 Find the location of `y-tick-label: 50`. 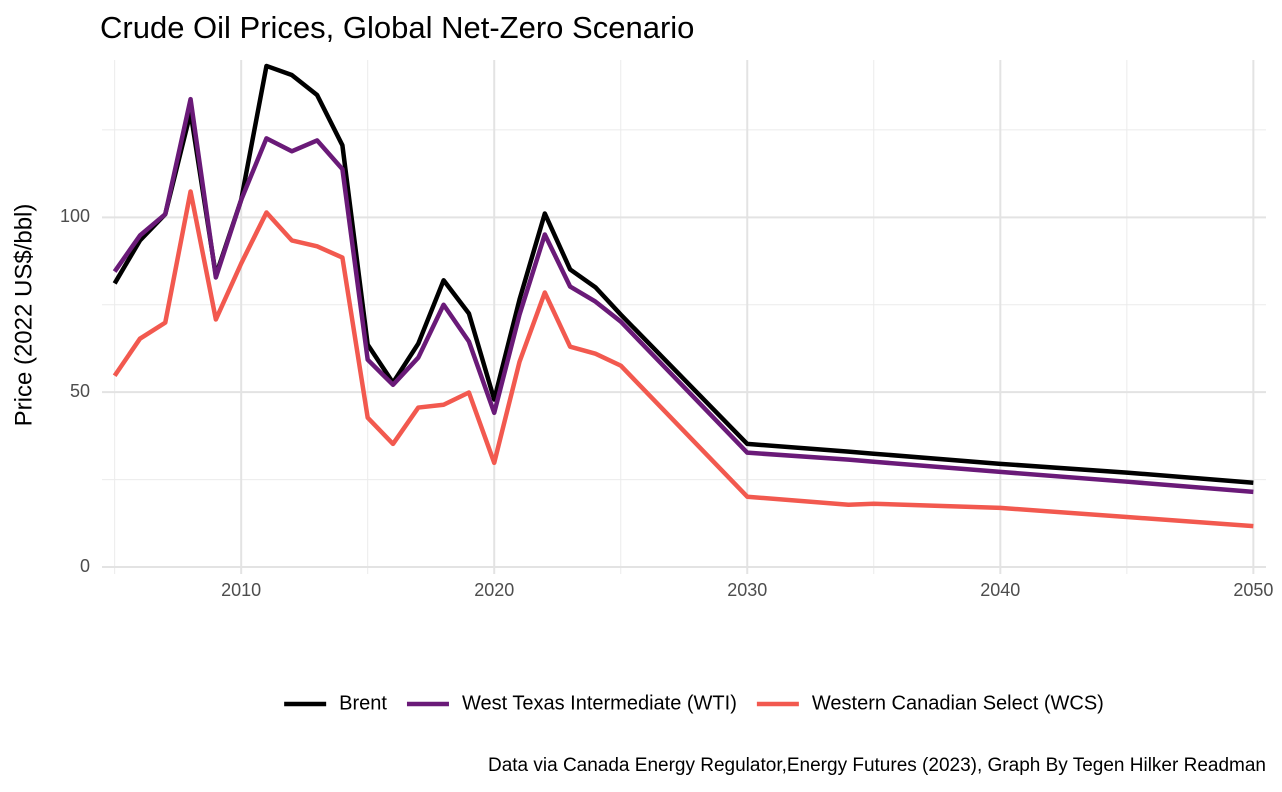

y-tick-label: 50 is located at coordinates (80, 391).